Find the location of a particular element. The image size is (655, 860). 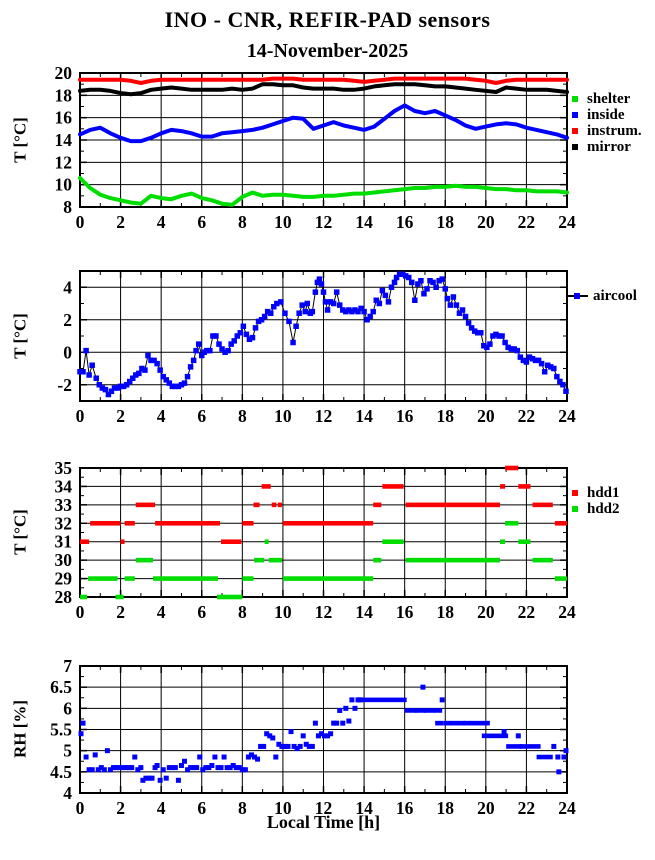

legend-label-shelter: shelter is located at coordinates (609, 98).